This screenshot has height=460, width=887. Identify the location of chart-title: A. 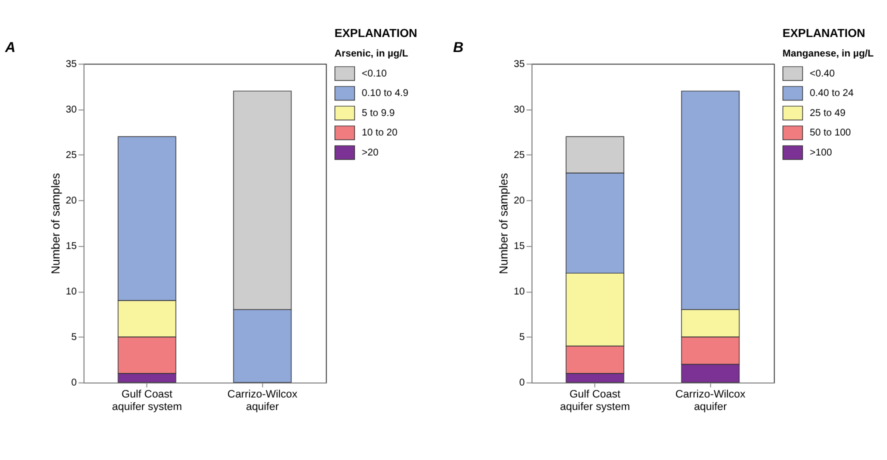
(10, 48).